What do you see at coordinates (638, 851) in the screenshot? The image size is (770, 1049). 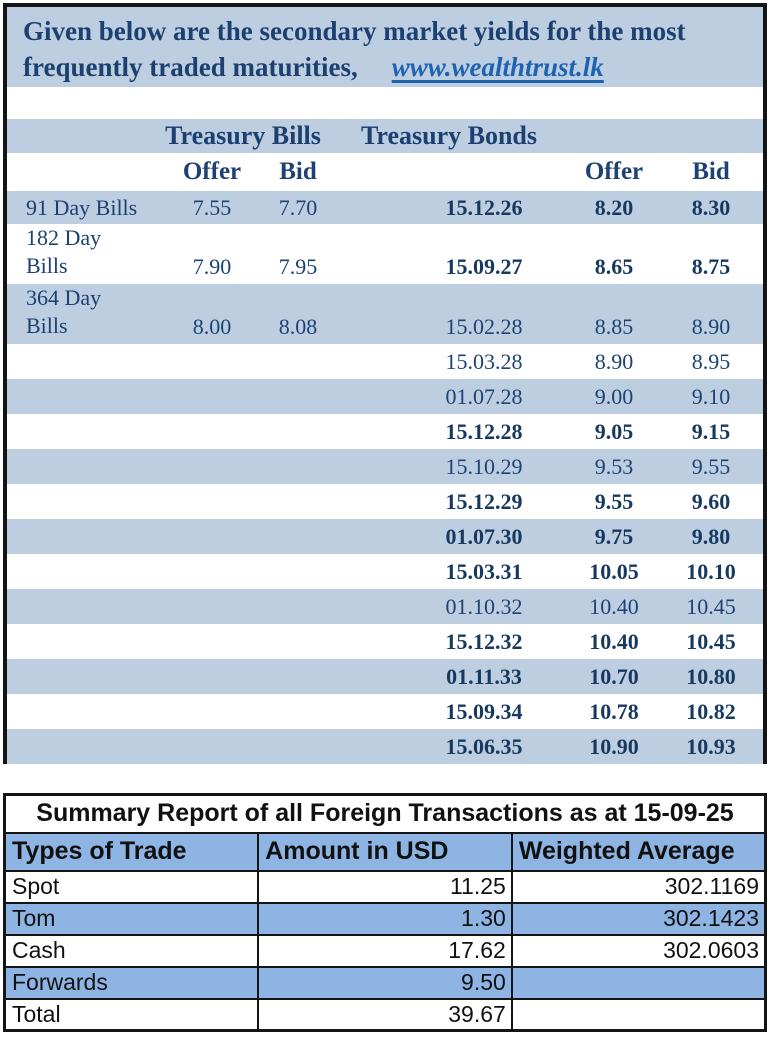 I see `weighted-average-header: Weighted Average` at bounding box center [638, 851].